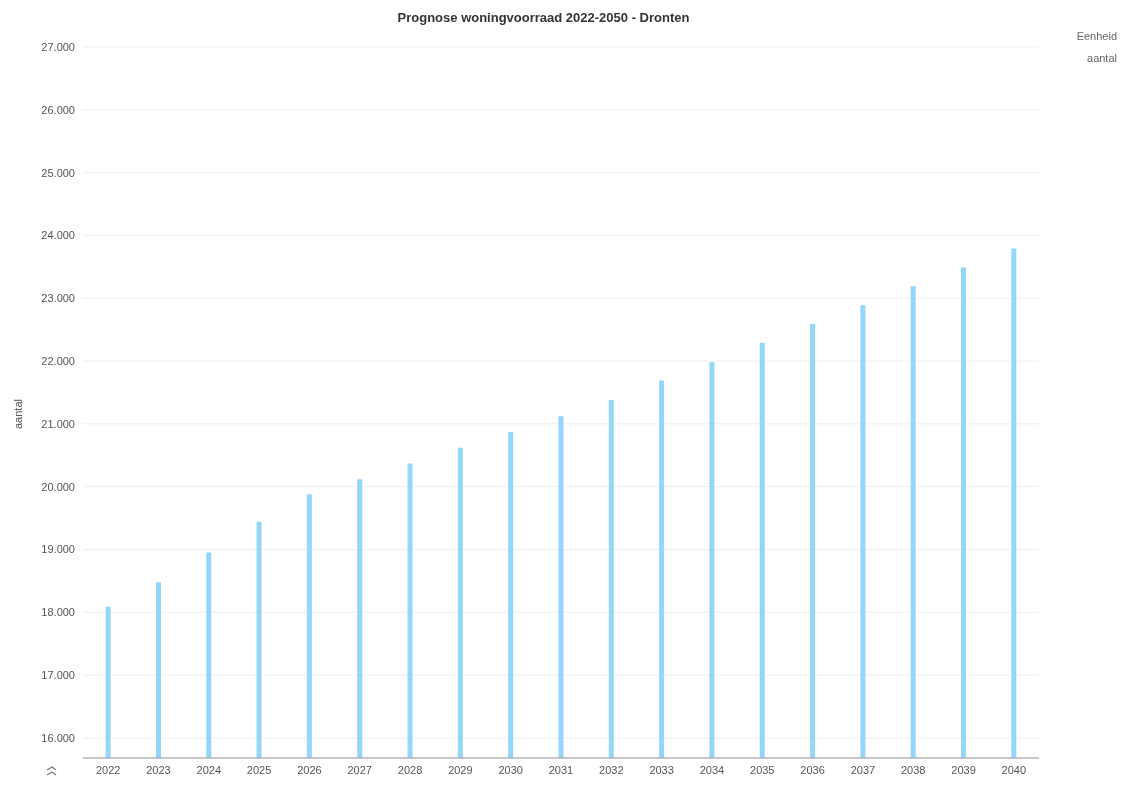 The height and width of the screenshot is (799, 1127). I want to click on x-tick-label: 2026, so click(309, 769).